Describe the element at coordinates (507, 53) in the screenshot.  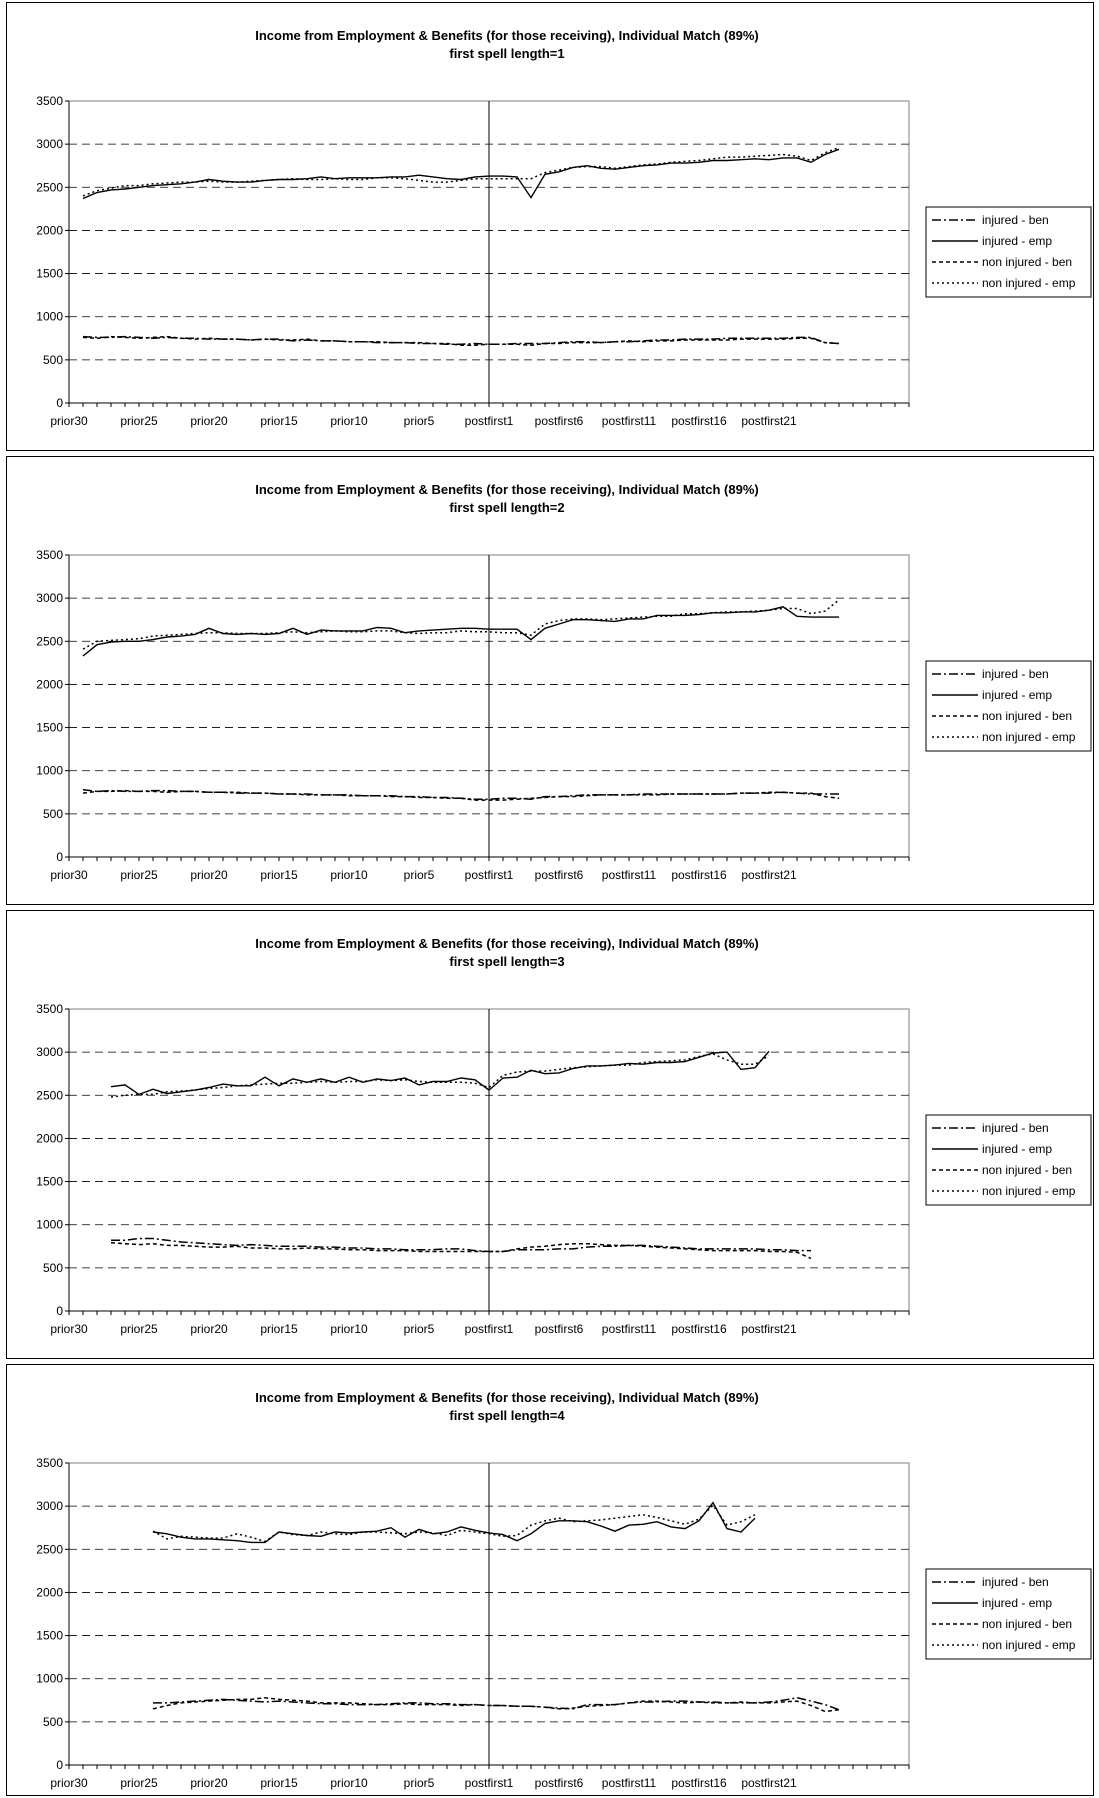
I see `chart-subtitle: first spell length=1` at that location.